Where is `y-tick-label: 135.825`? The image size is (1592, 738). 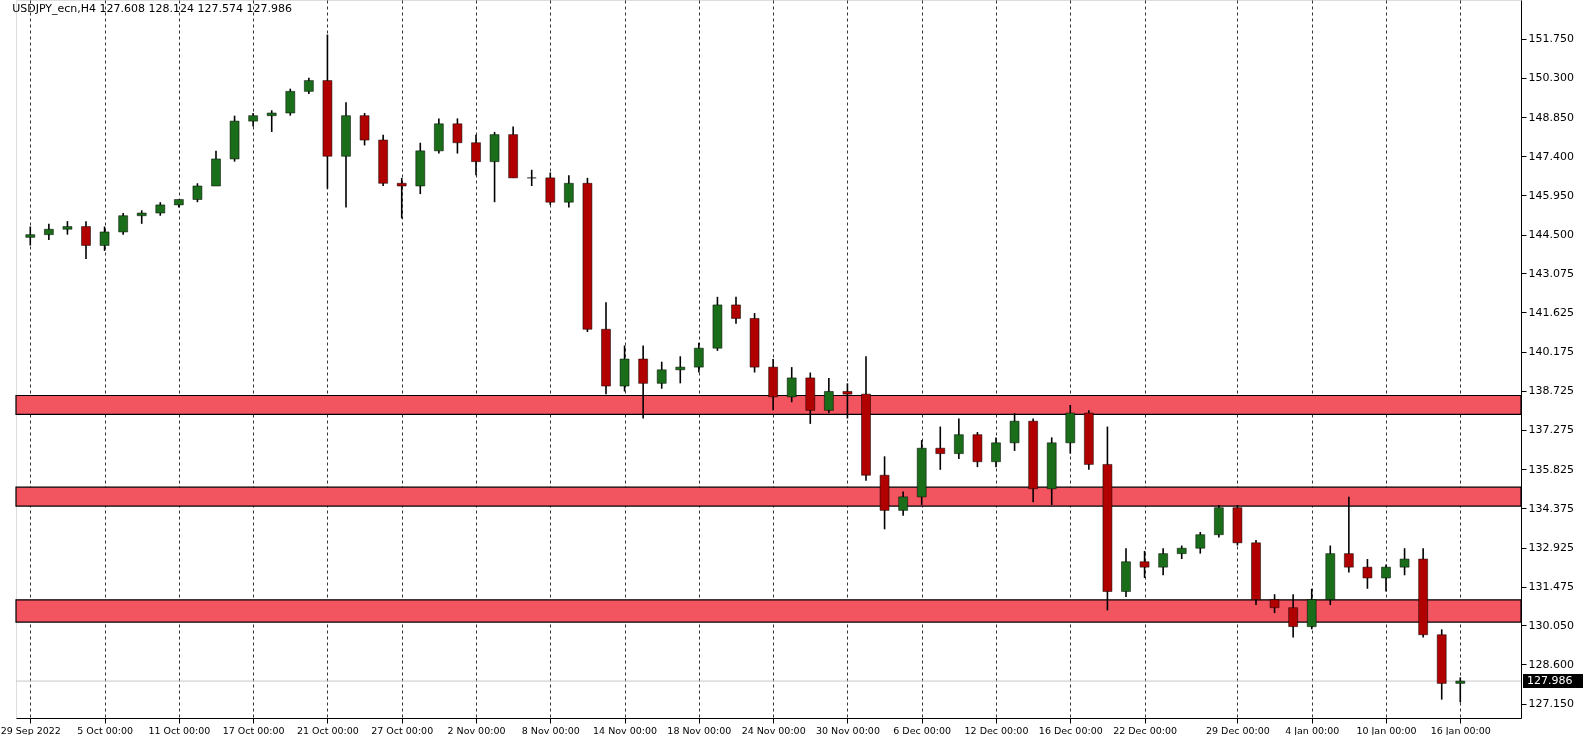 y-tick-label: 135.825 is located at coordinates (1551, 469).